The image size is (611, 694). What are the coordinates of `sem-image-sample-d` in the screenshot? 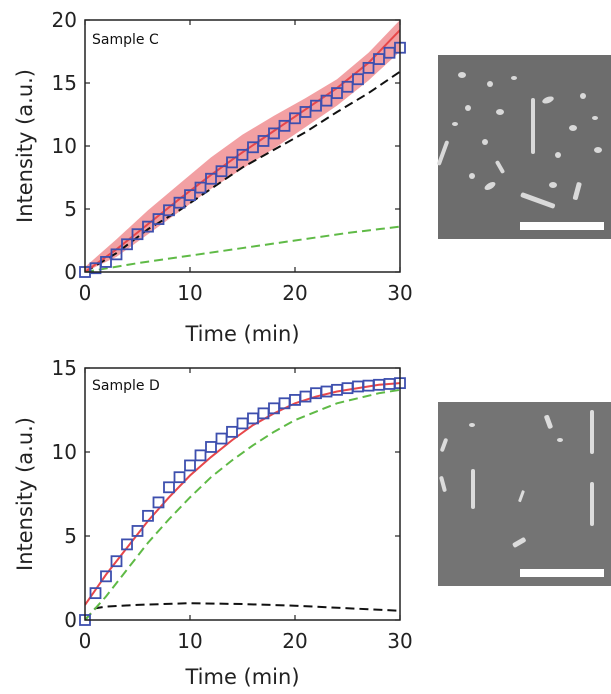 It's located at (524, 494).